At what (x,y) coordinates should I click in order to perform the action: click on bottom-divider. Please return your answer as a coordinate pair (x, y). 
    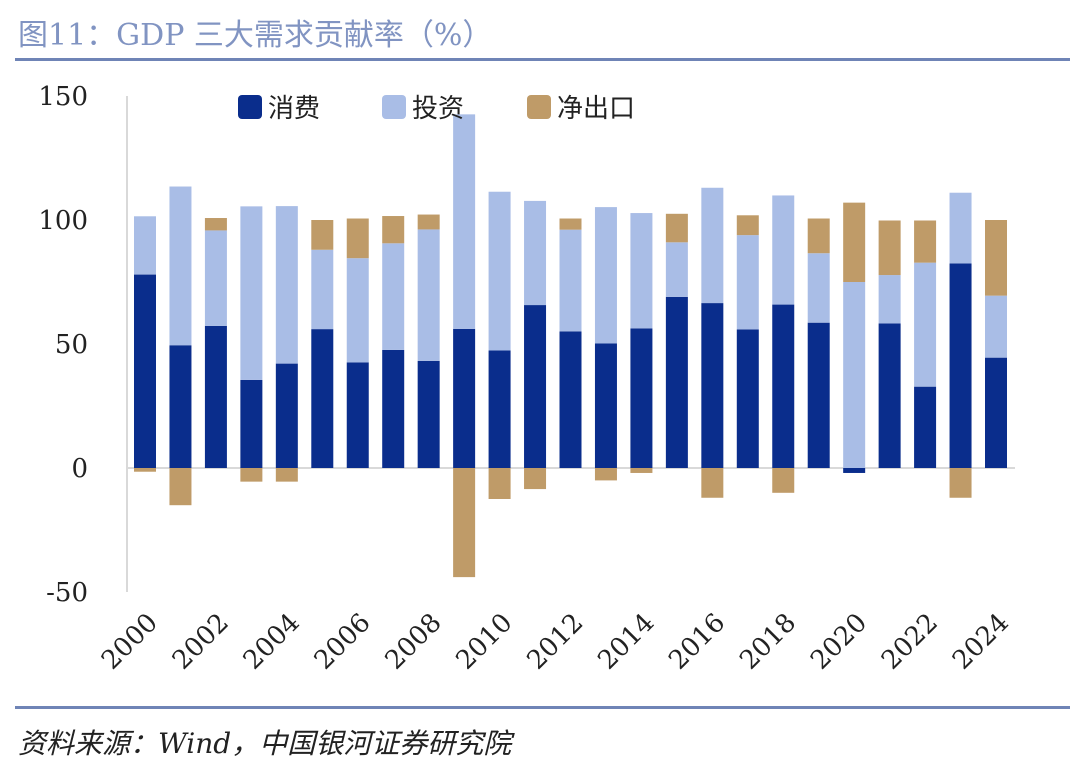
    Looking at the image, I should click on (542, 707).